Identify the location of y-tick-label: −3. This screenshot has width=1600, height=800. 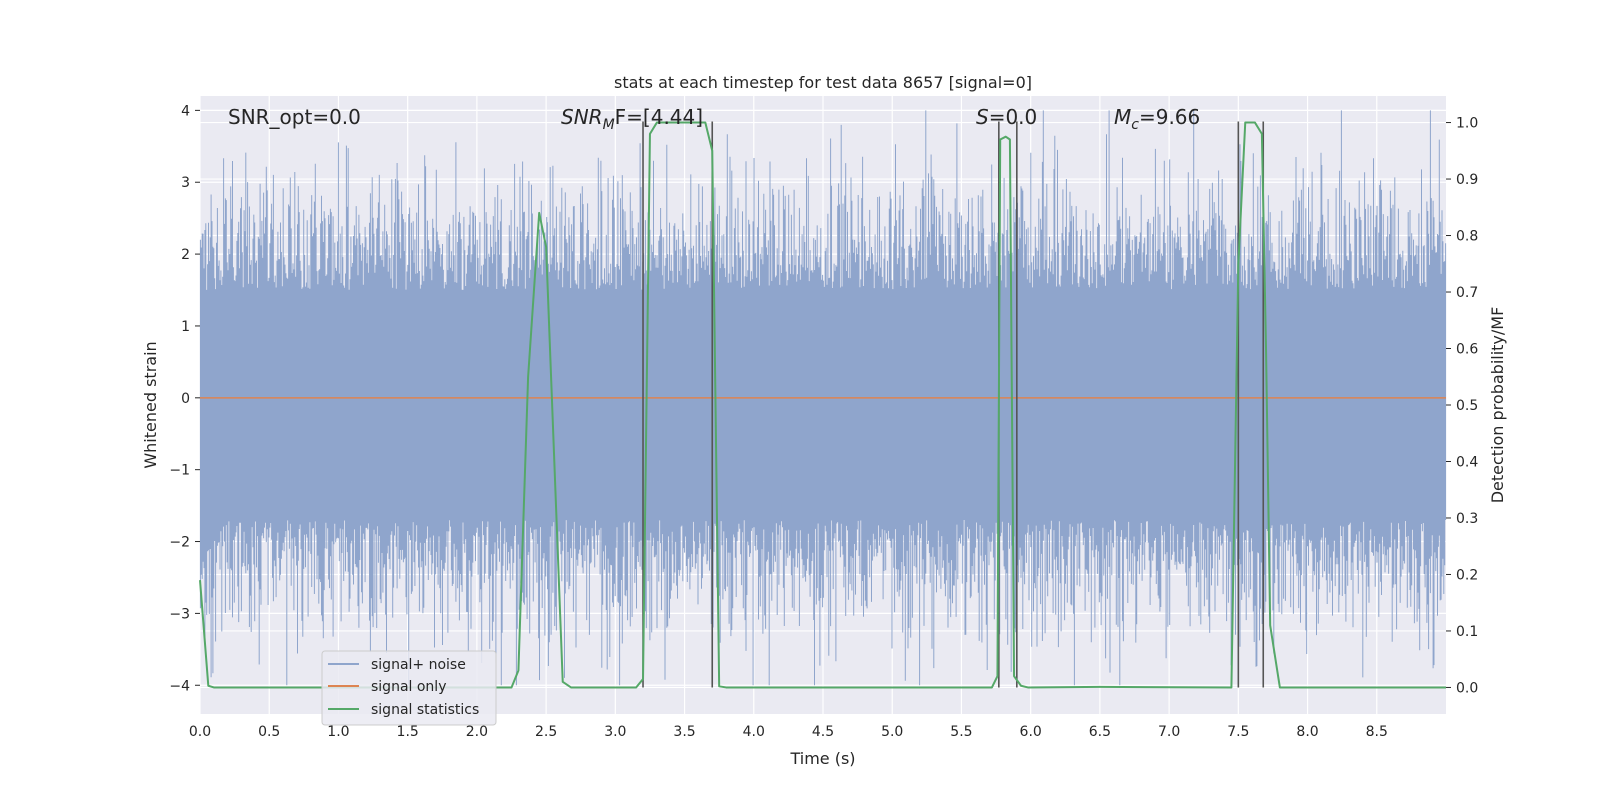
(179, 614).